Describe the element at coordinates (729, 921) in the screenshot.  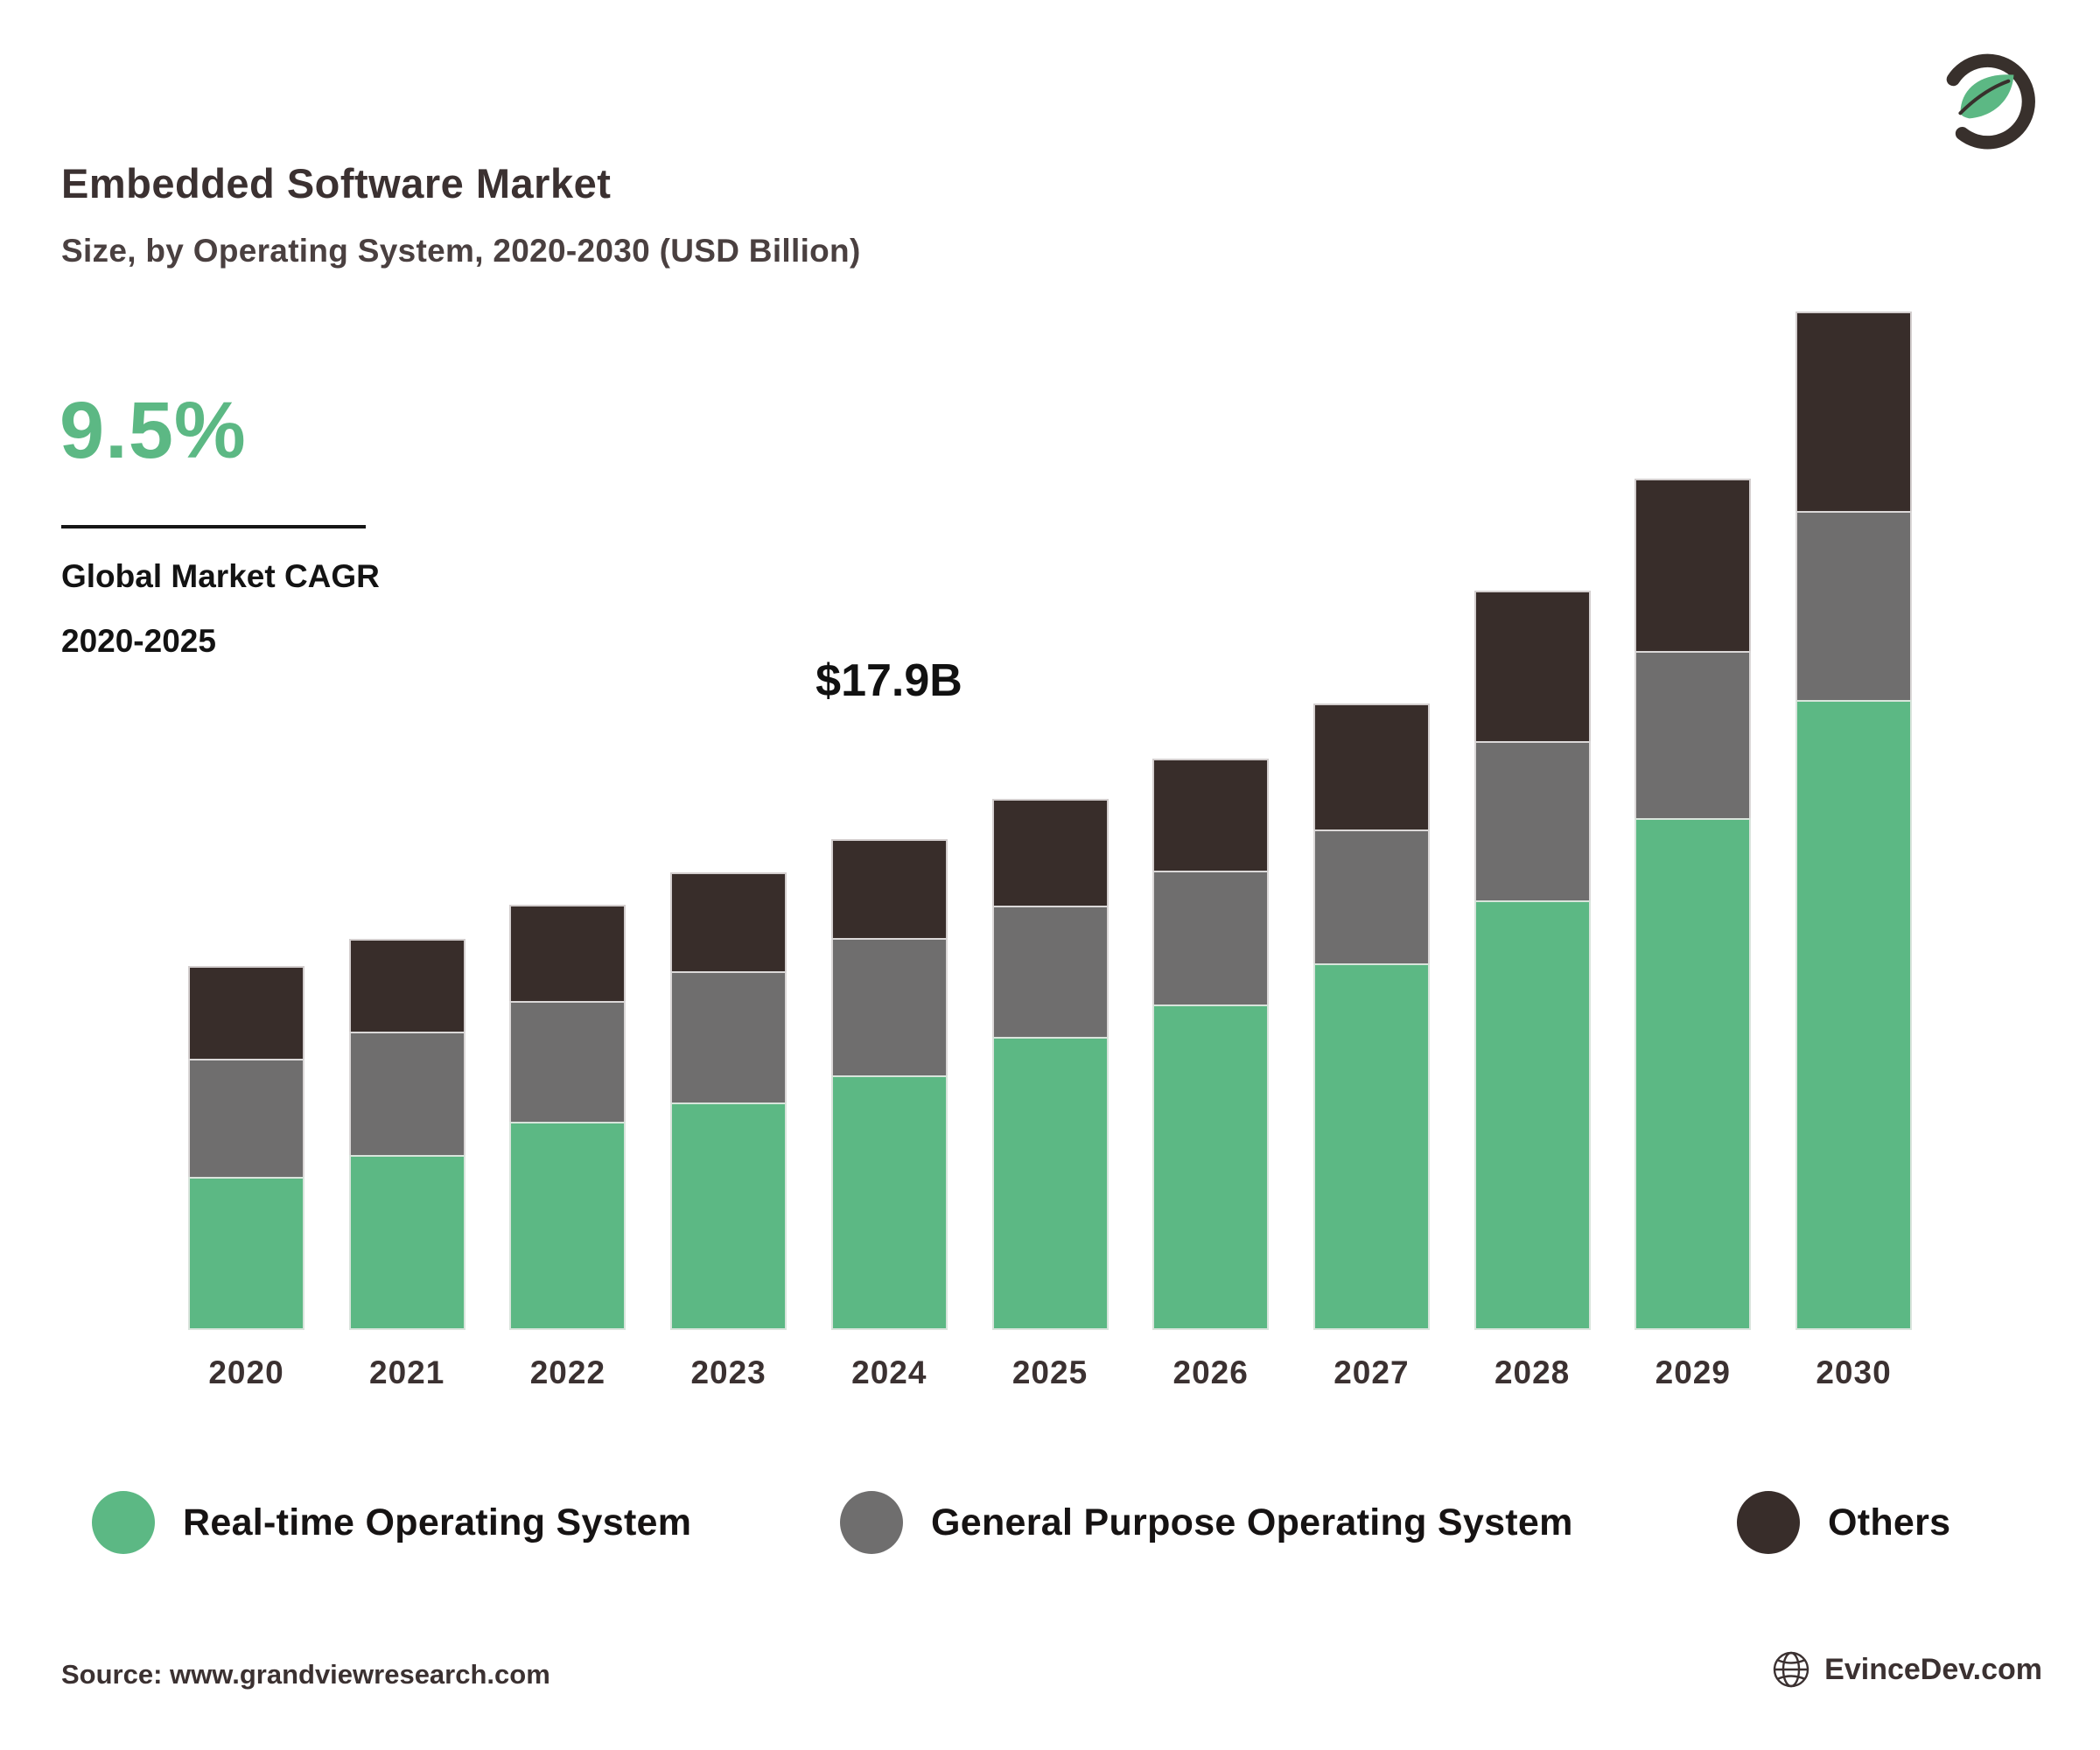
I see `segment-2023-others` at that location.